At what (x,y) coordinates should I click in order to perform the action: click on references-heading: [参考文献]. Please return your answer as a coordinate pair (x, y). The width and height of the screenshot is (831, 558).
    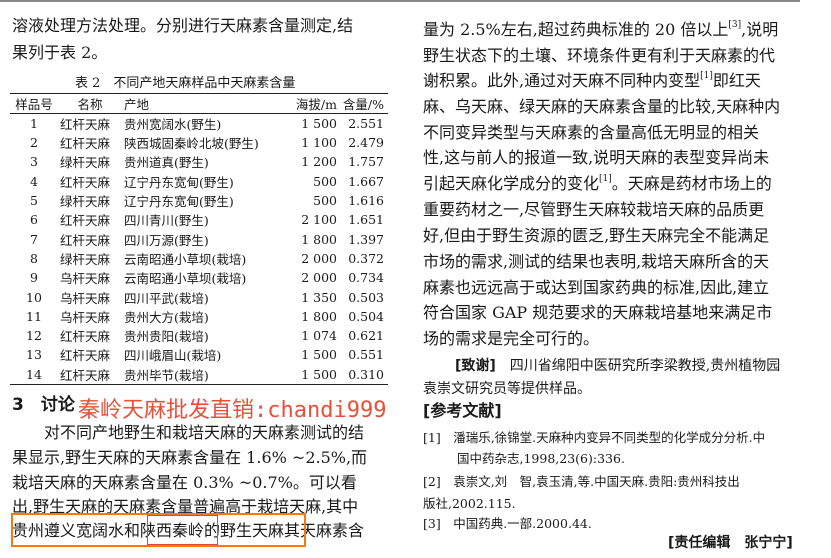
    Looking at the image, I should click on (462, 410).